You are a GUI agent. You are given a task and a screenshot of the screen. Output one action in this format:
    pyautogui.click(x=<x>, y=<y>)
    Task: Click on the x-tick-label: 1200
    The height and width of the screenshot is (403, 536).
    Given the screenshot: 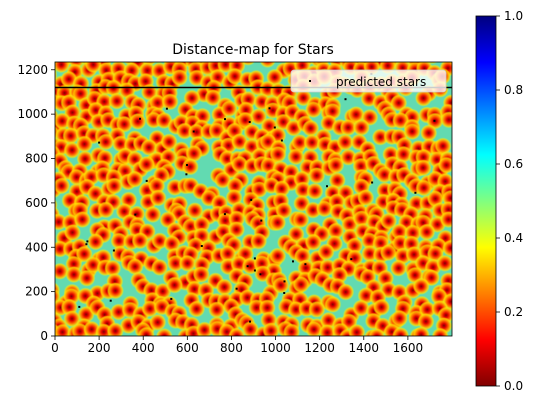 What is the action you would take?
    pyautogui.click(x=319, y=348)
    